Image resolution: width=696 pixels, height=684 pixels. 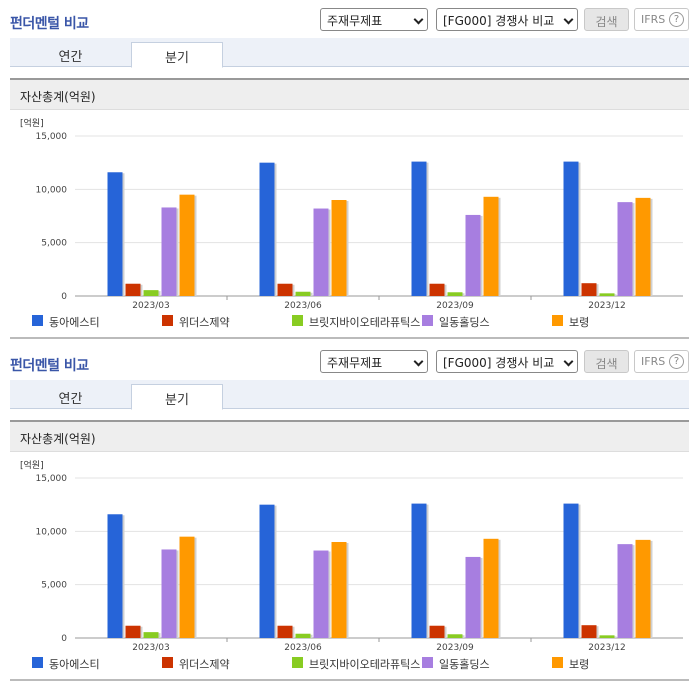 What do you see at coordinates (349, 94) in the screenshot?
I see `section-title: 자산총계(억원)` at bounding box center [349, 94].